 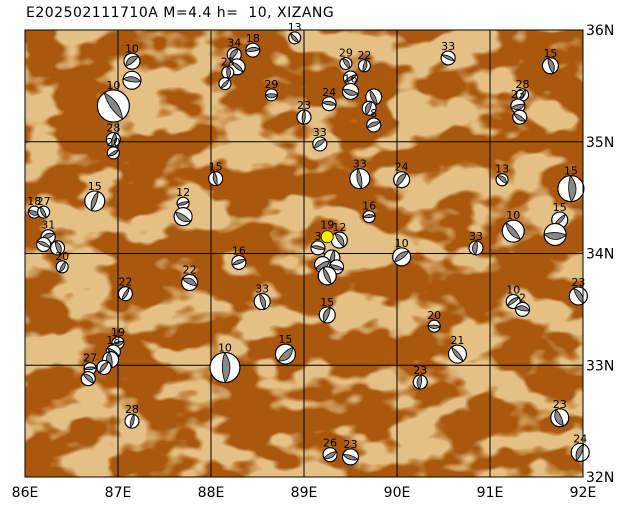 What do you see at coordinates (522, 297) in the screenshot?
I see `mechanism-depth-label: 2` at bounding box center [522, 297].